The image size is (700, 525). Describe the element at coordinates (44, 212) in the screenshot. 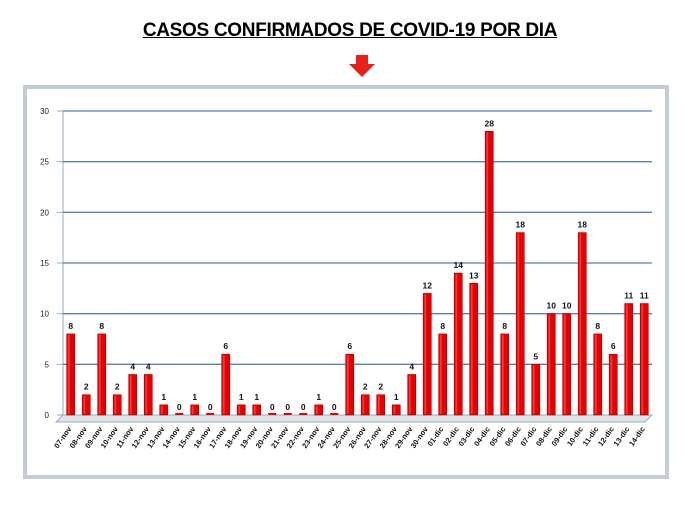

I see `y-tick-label: 20` at that location.